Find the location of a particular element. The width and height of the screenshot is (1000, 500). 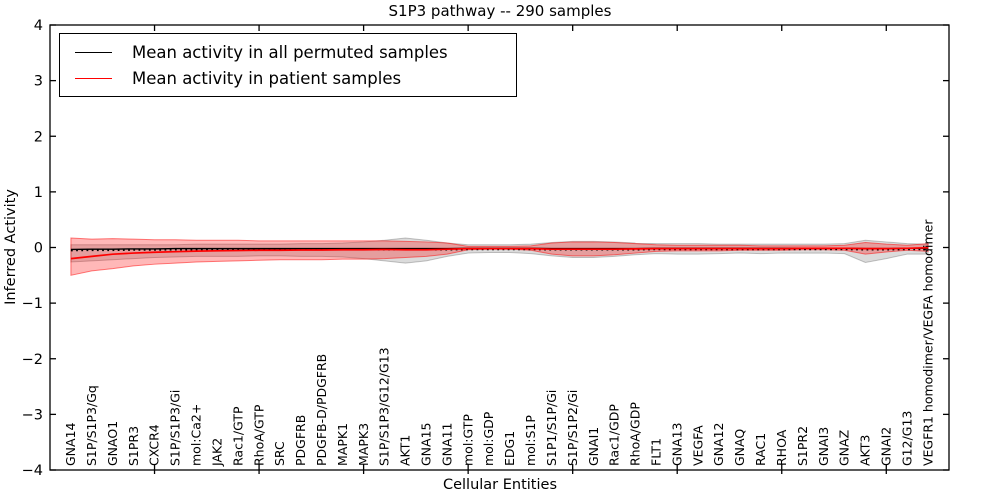

x-tick-label: G12/G13 is located at coordinates (906, 438).